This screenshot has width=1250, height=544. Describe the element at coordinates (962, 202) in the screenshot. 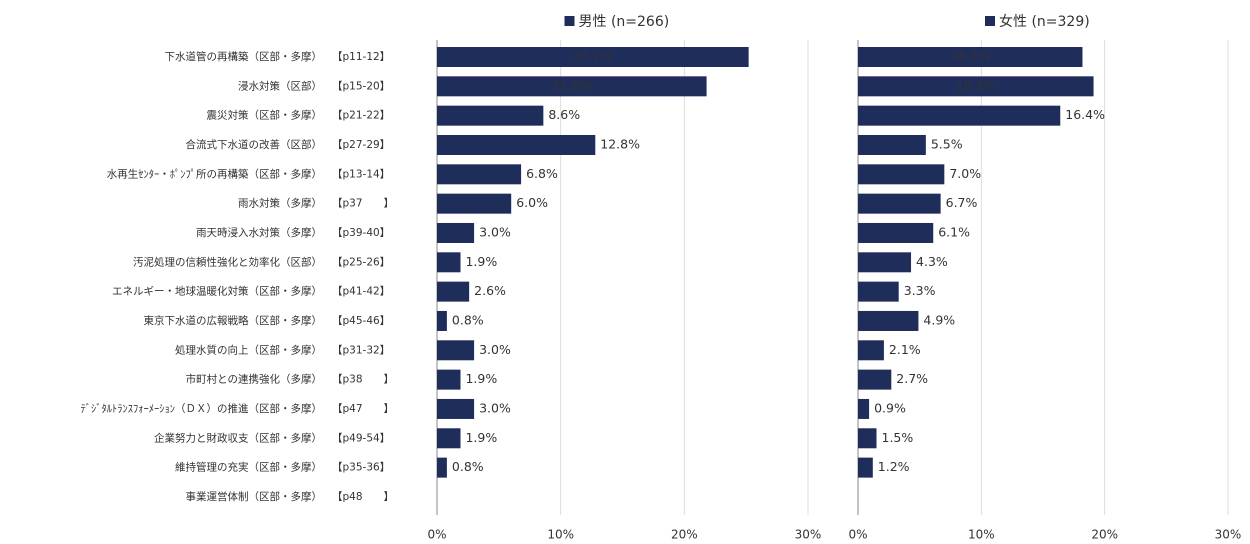

I see `value-label: 6.7%` at that location.